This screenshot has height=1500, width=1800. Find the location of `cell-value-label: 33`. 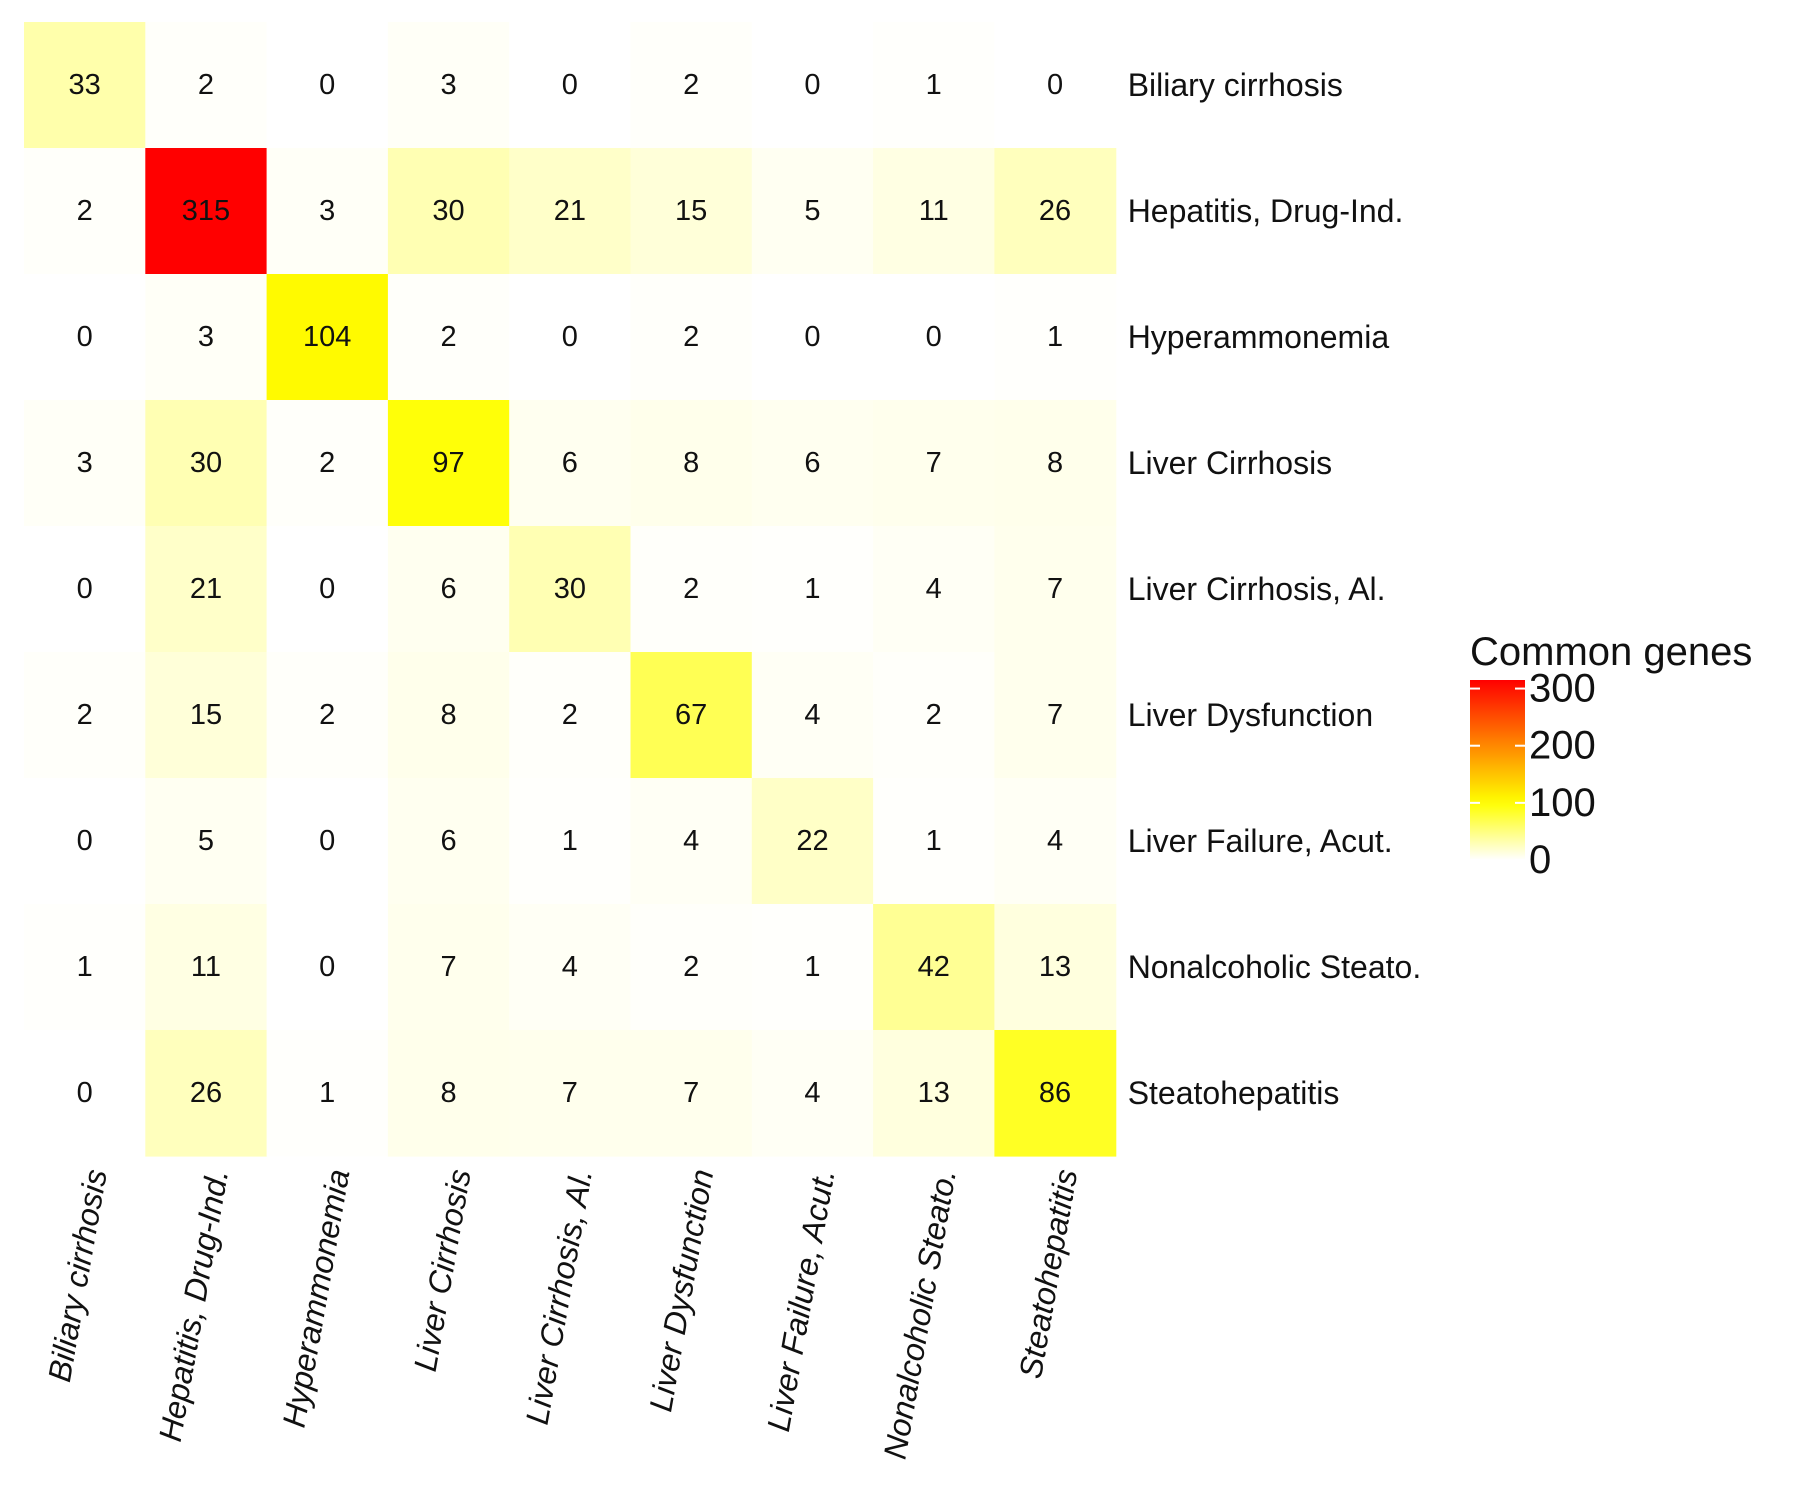

cell-value-label: 33 is located at coordinates (85, 85).